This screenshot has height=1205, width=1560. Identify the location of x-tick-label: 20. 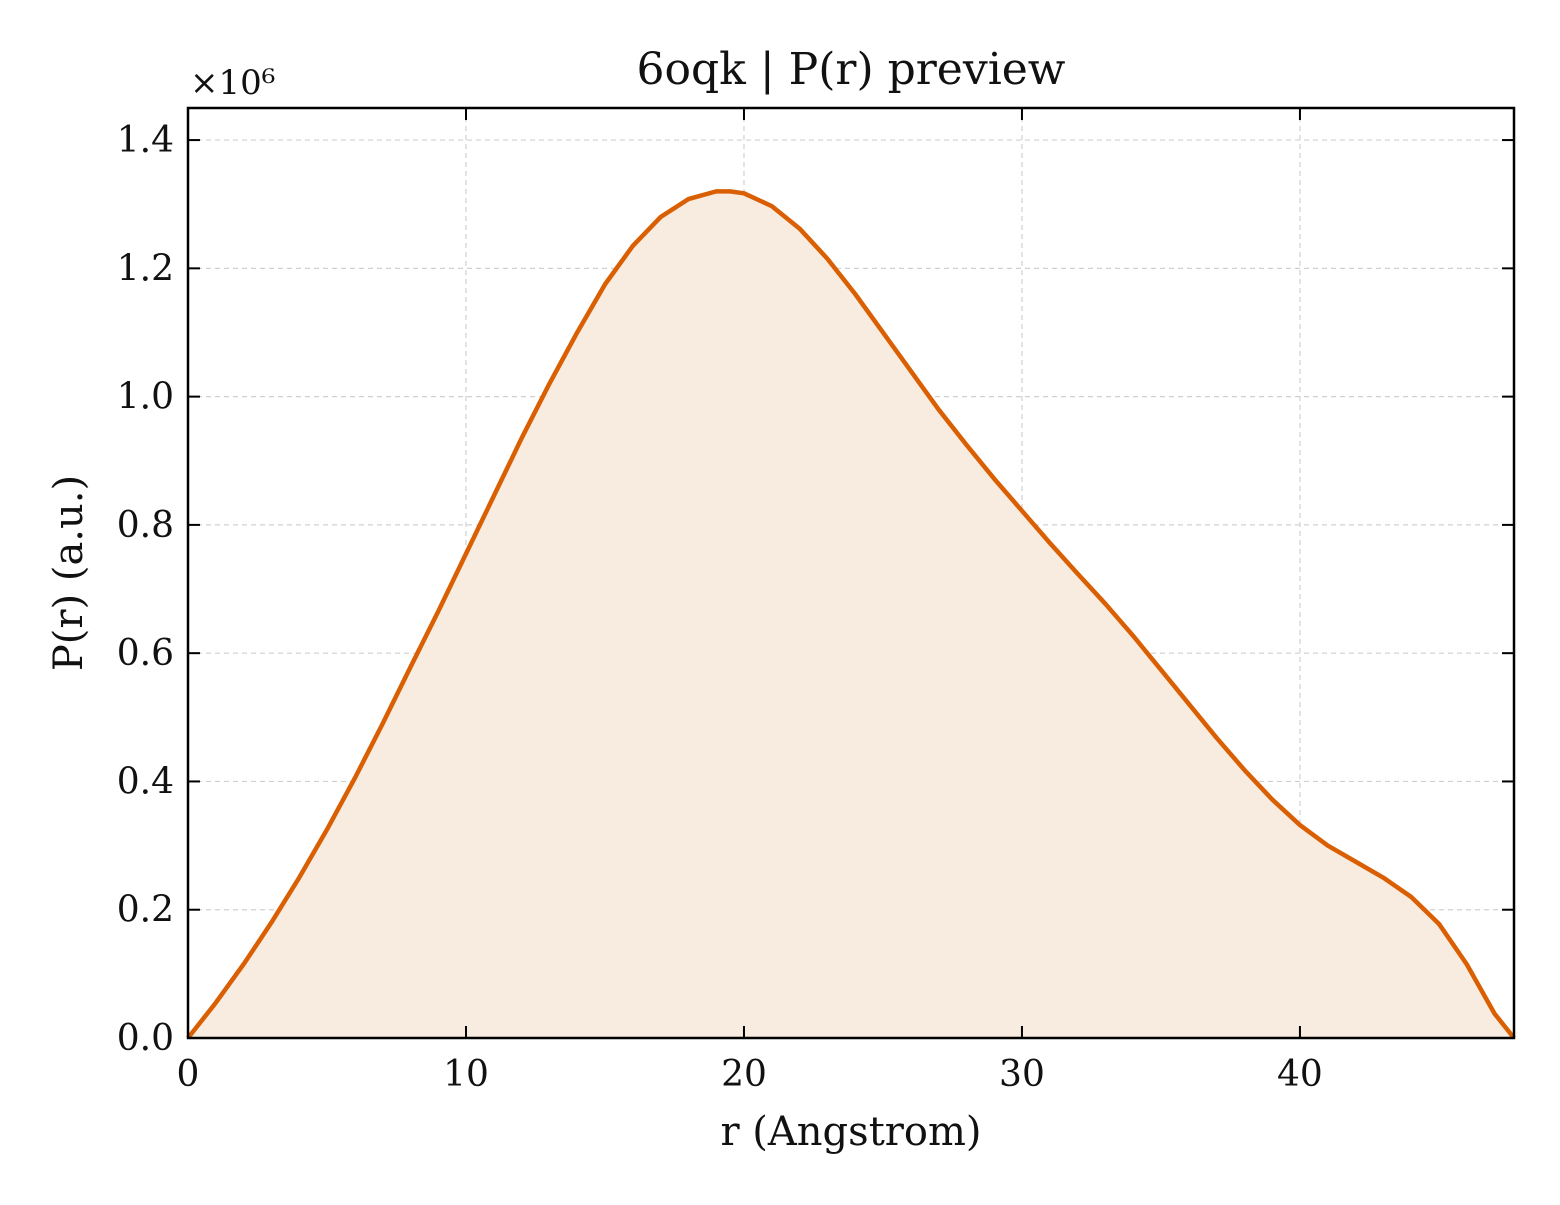
(744, 1074).